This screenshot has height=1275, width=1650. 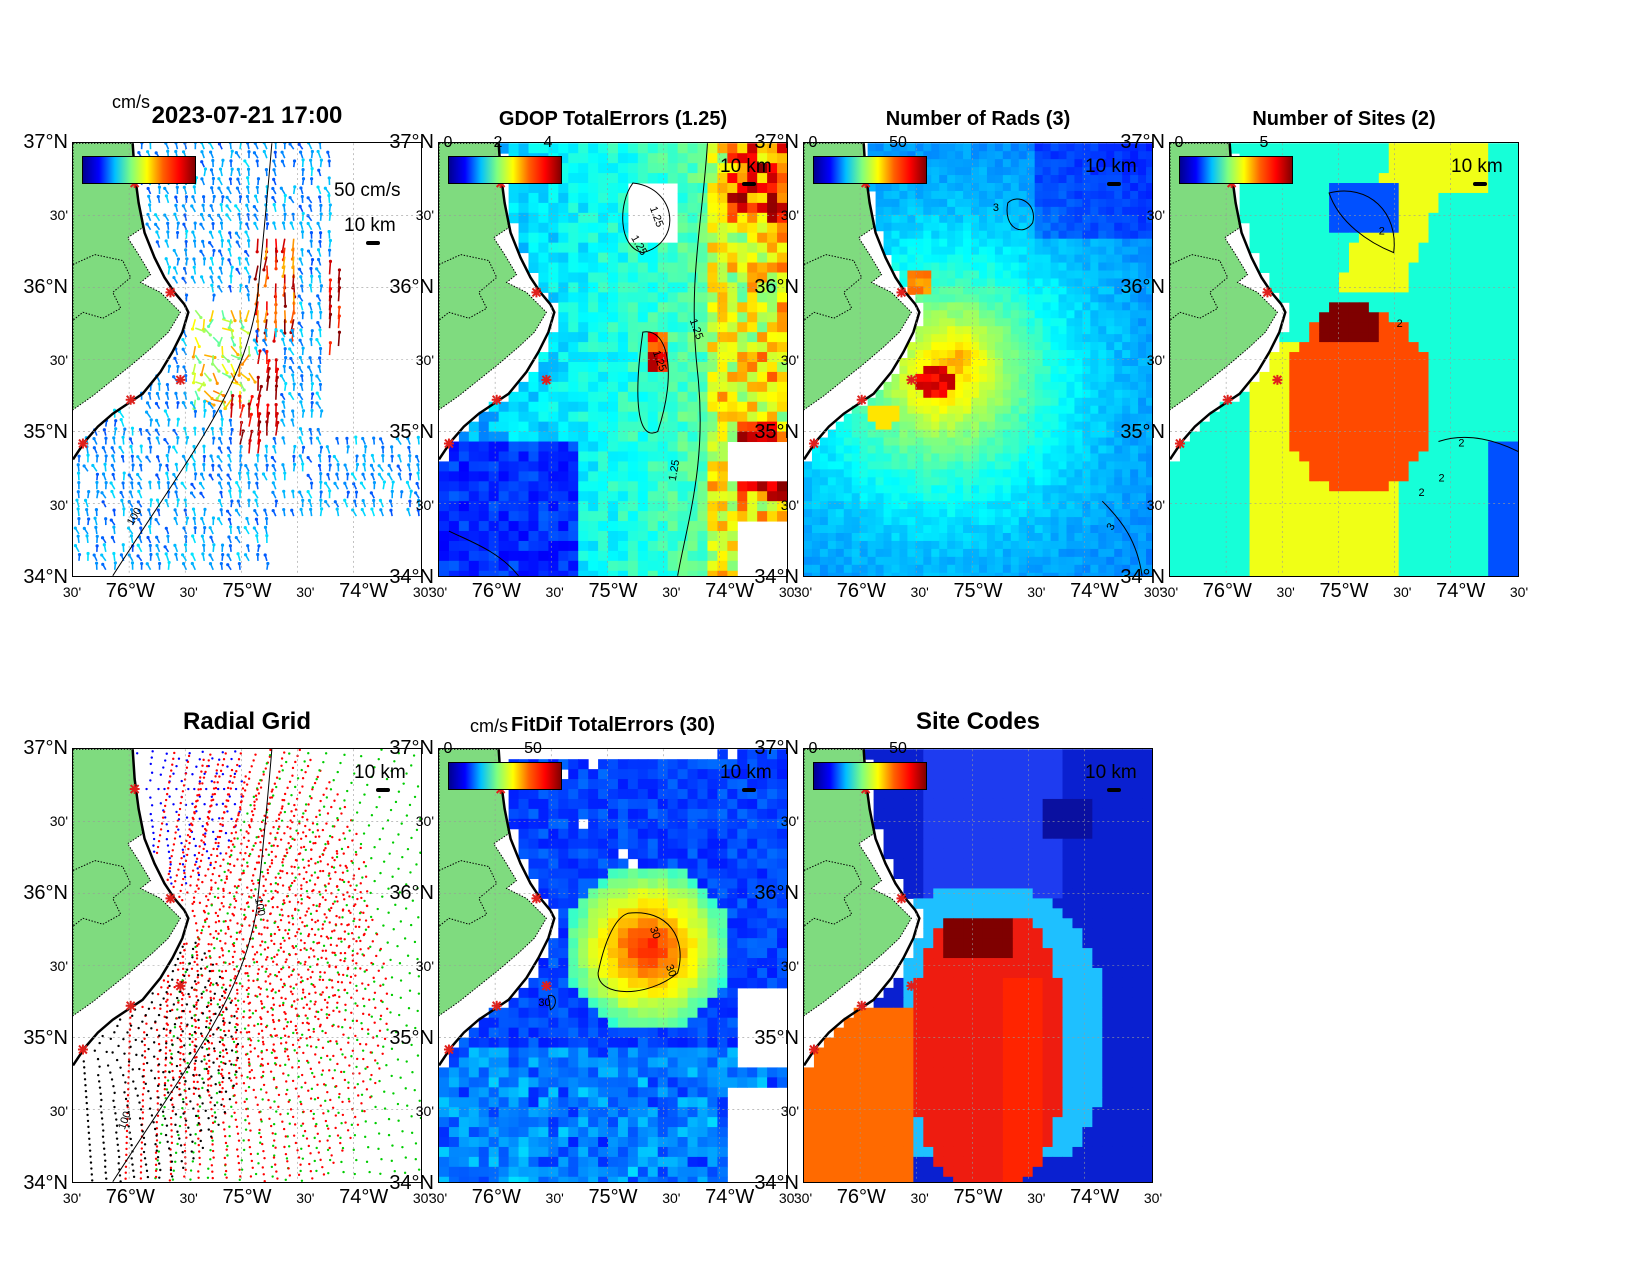 I want to click on contour-label: 100, so click(x=125, y=1120).